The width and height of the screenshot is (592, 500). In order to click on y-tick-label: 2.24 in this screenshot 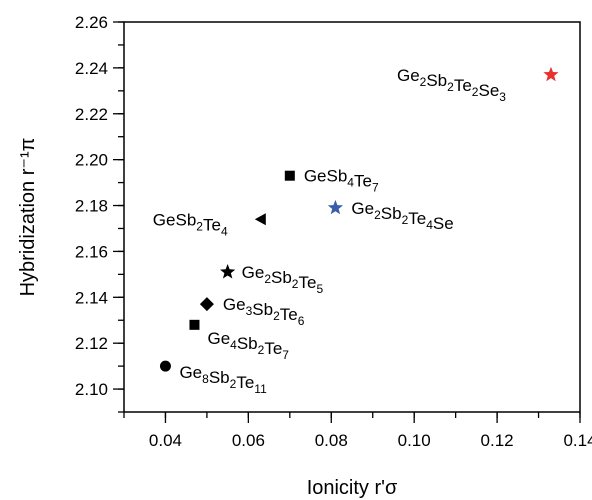, I will do `click(91, 68)`.